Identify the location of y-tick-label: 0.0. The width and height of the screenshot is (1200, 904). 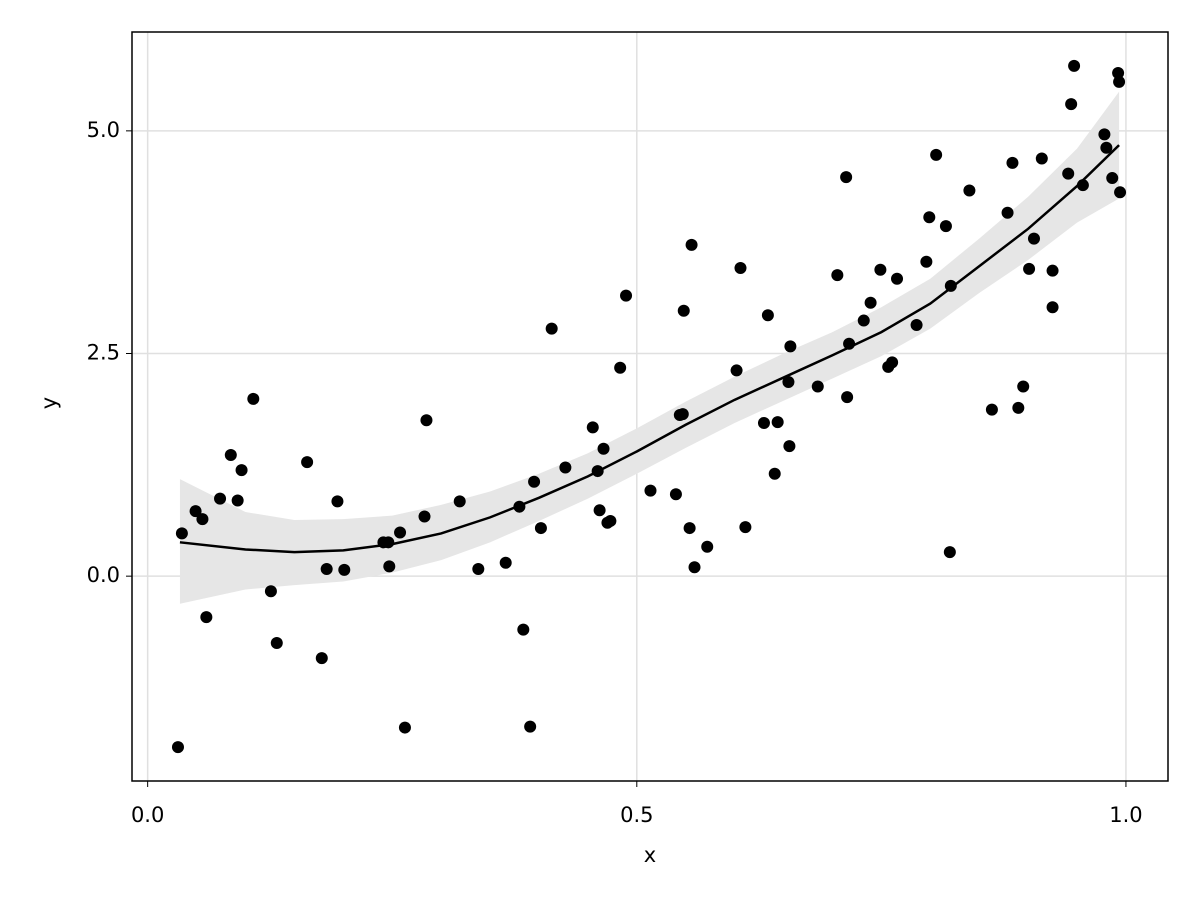
(103, 575).